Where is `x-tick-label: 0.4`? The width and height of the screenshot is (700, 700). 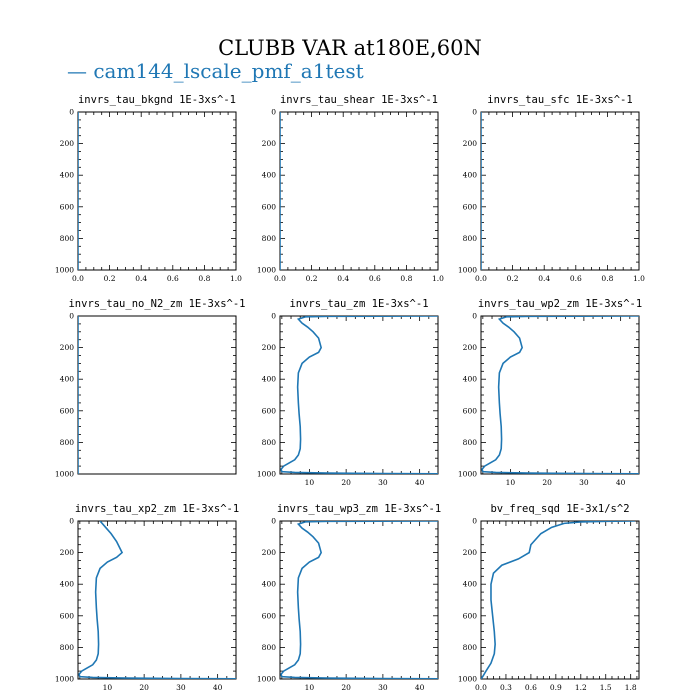
x-tick-label: 0.4 is located at coordinates (544, 278).